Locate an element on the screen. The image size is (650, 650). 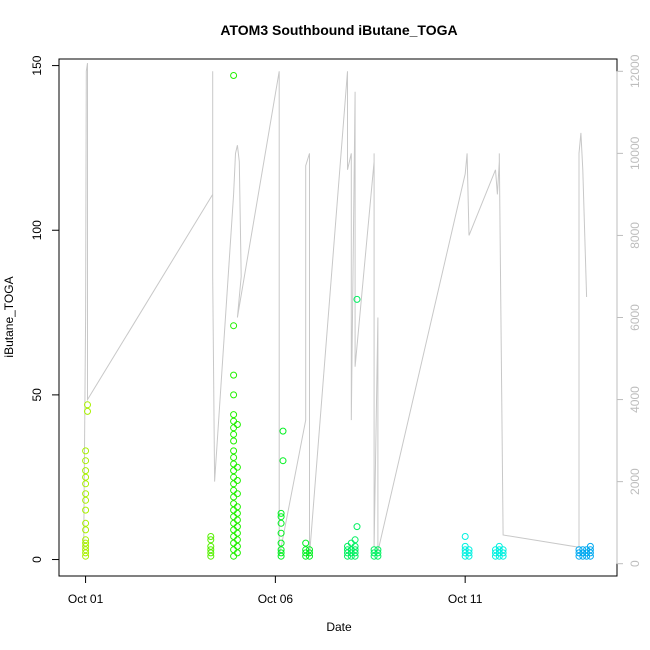
y-axis-left: 0 50 100 150 is located at coordinates (45, 309).